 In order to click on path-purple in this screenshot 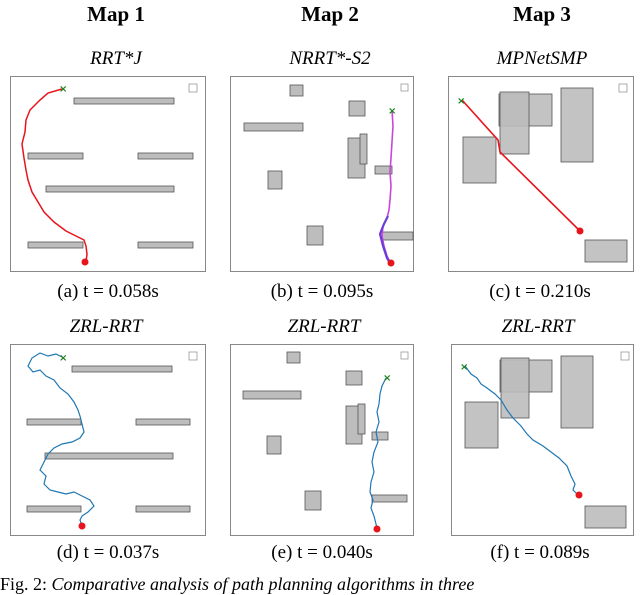, I will do `click(384, 239)`.